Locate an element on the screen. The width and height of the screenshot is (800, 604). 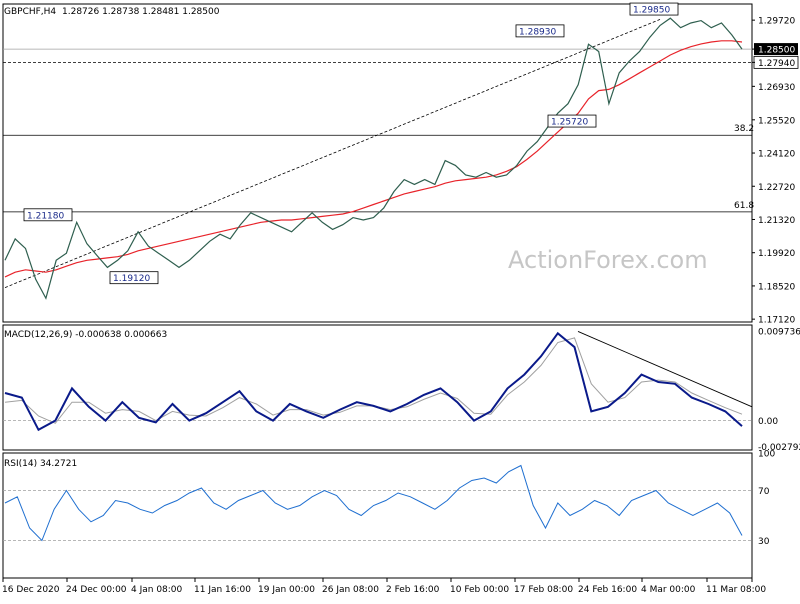
price-tick-label-9: 1.18520 is located at coordinates (776, 287).